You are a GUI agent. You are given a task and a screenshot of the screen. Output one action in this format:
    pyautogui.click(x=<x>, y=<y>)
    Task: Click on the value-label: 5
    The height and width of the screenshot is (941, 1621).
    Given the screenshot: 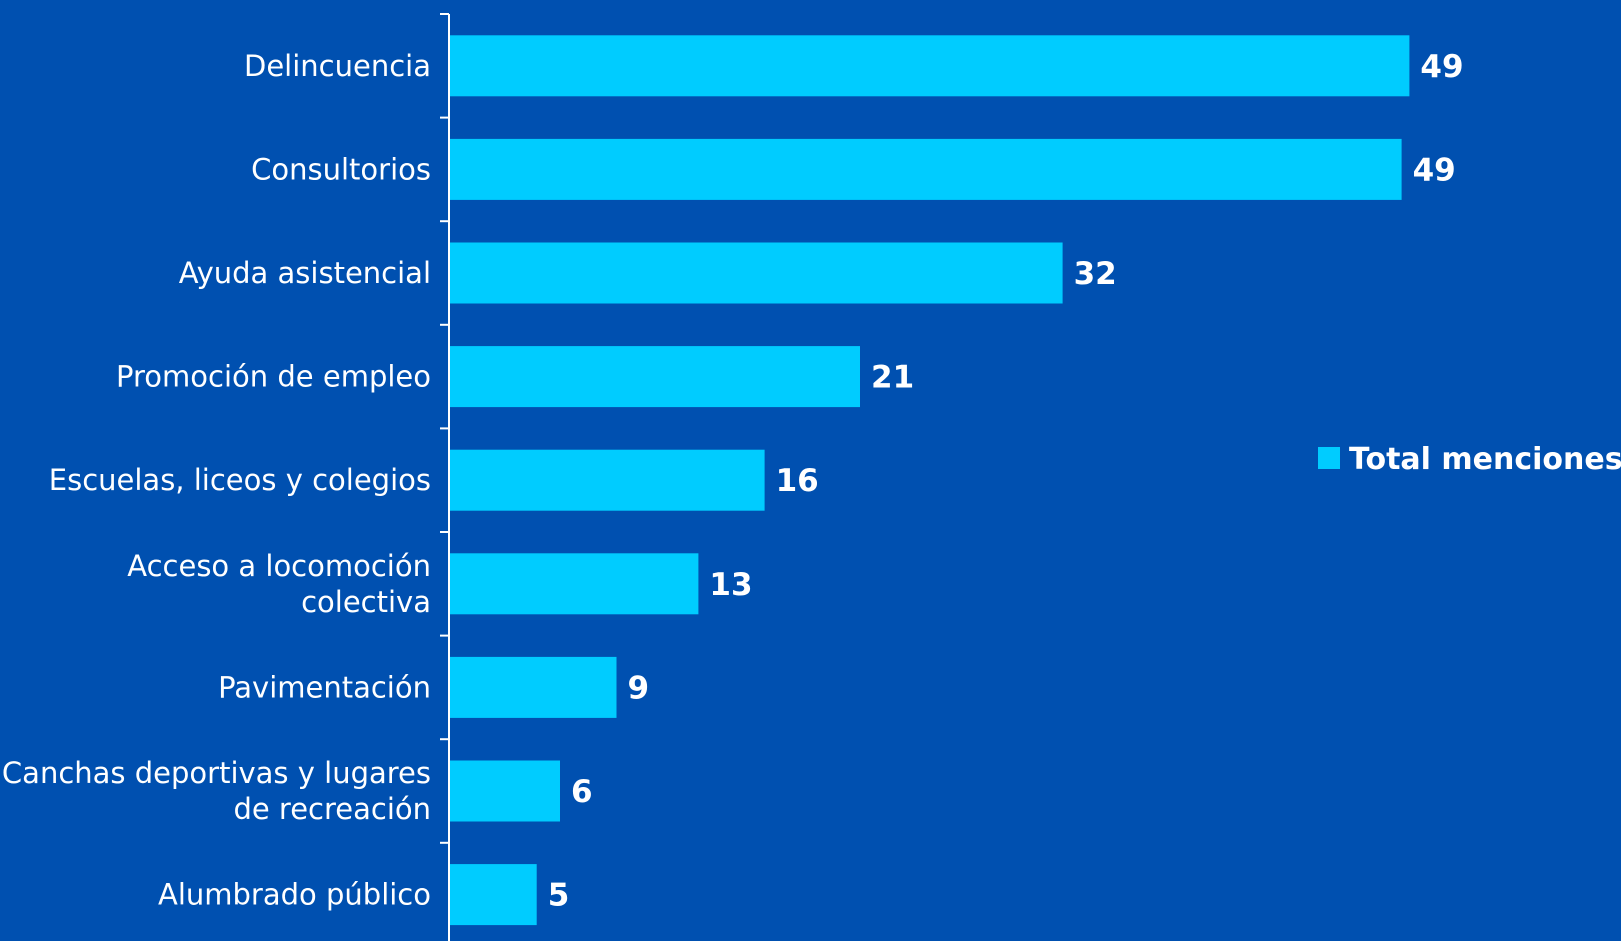 What is the action you would take?
    pyautogui.click(x=559, y=896)
    